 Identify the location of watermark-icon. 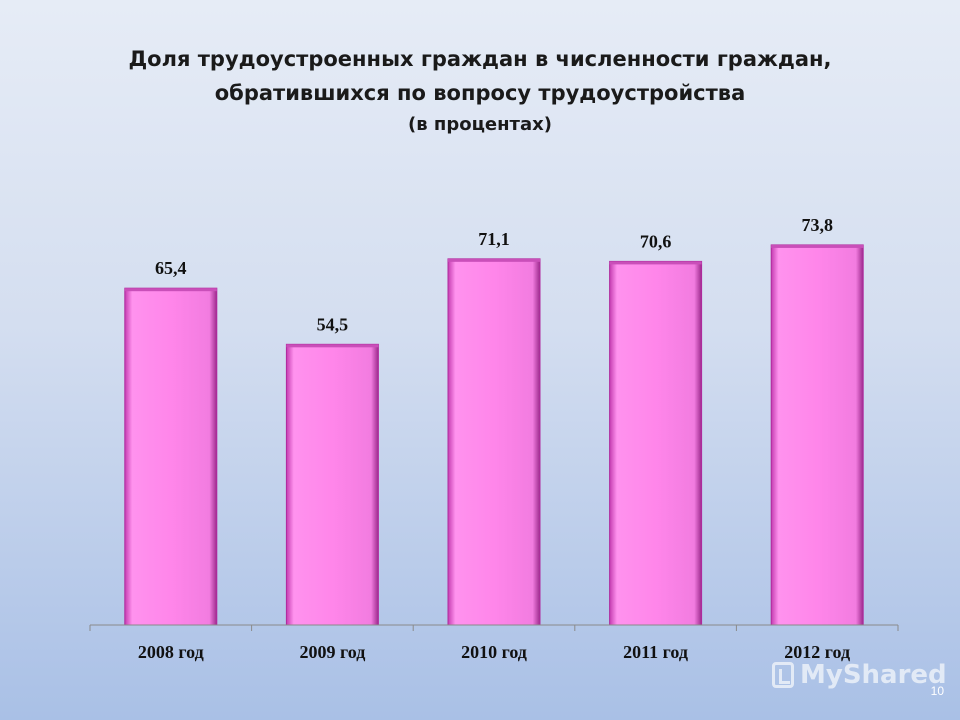
(783, 675).